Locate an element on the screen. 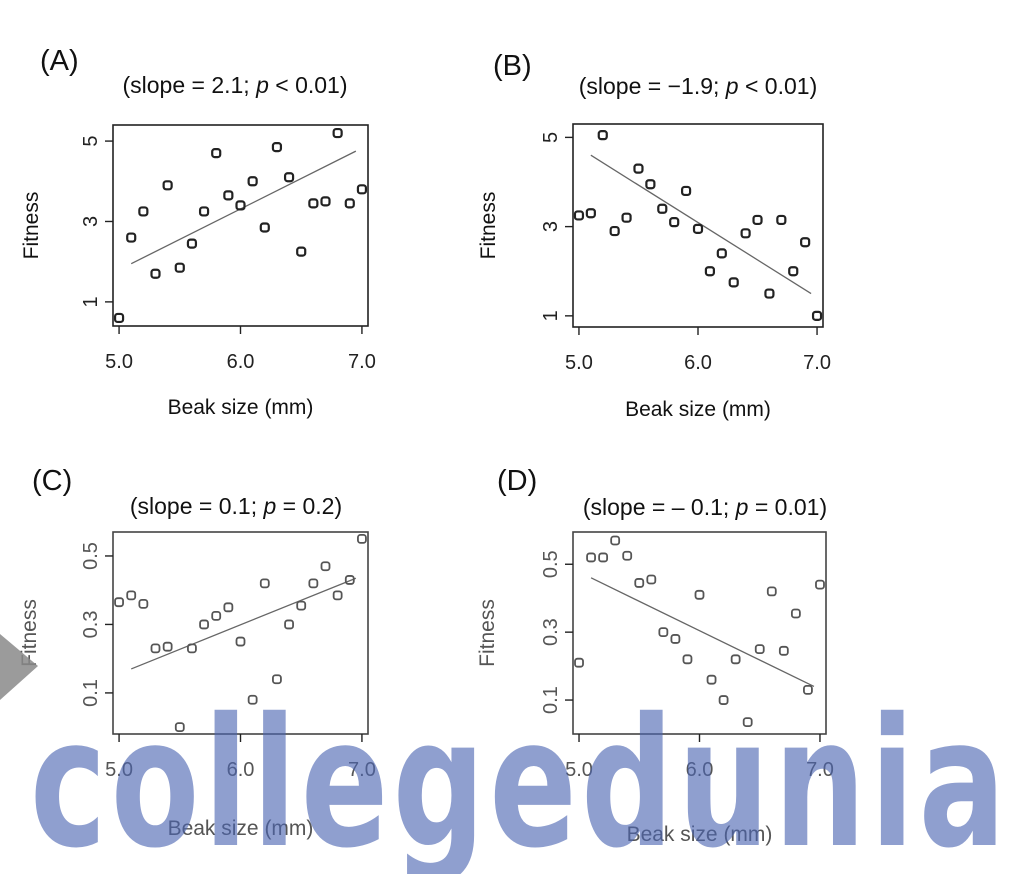 The height and width of the screenshot is (874, 1035). panel-subtitle: (slope = 2.1; p < 0.01) is located at coordinates (234, 85).